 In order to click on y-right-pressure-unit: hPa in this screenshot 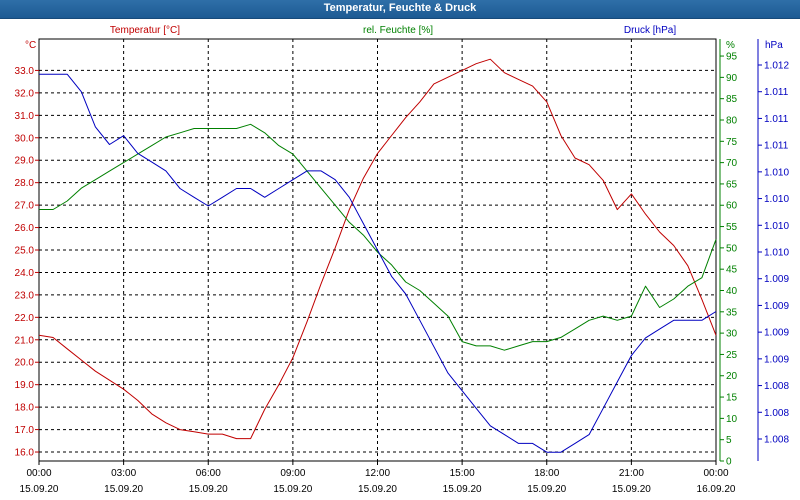, I will do `click(774, 45)`.